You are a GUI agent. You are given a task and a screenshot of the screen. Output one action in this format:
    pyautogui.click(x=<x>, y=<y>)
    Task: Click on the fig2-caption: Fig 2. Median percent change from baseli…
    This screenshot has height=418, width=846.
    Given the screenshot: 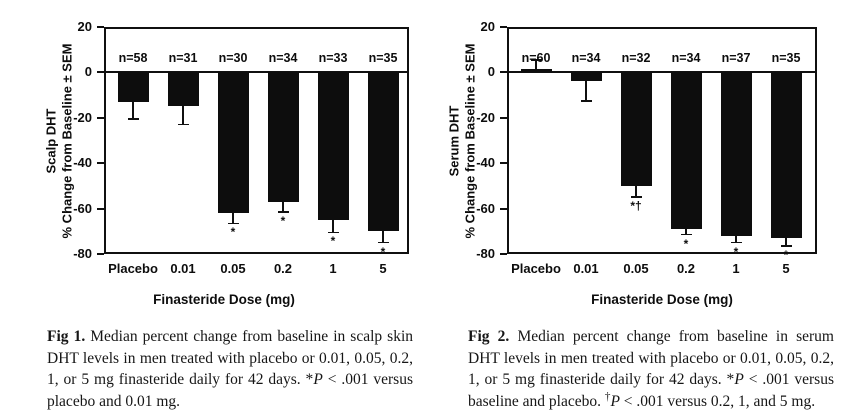 What is the action you would take?
    pyautogui.click(x=651, y=369)
    